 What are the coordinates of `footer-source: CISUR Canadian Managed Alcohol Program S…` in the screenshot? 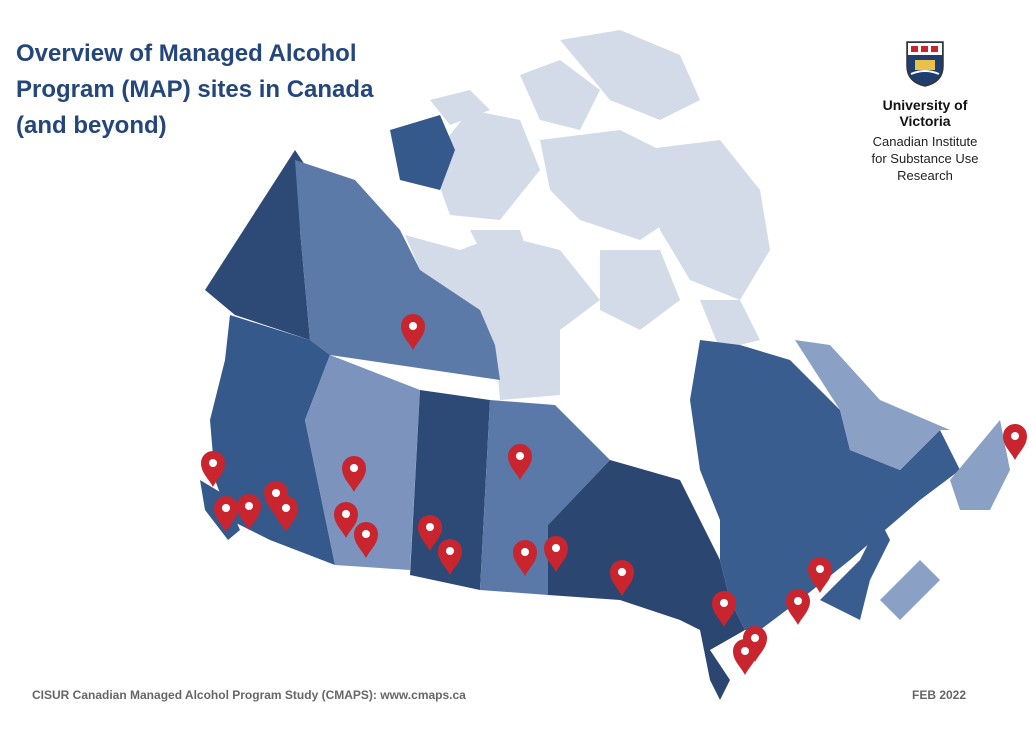 It's located at (249, 695).